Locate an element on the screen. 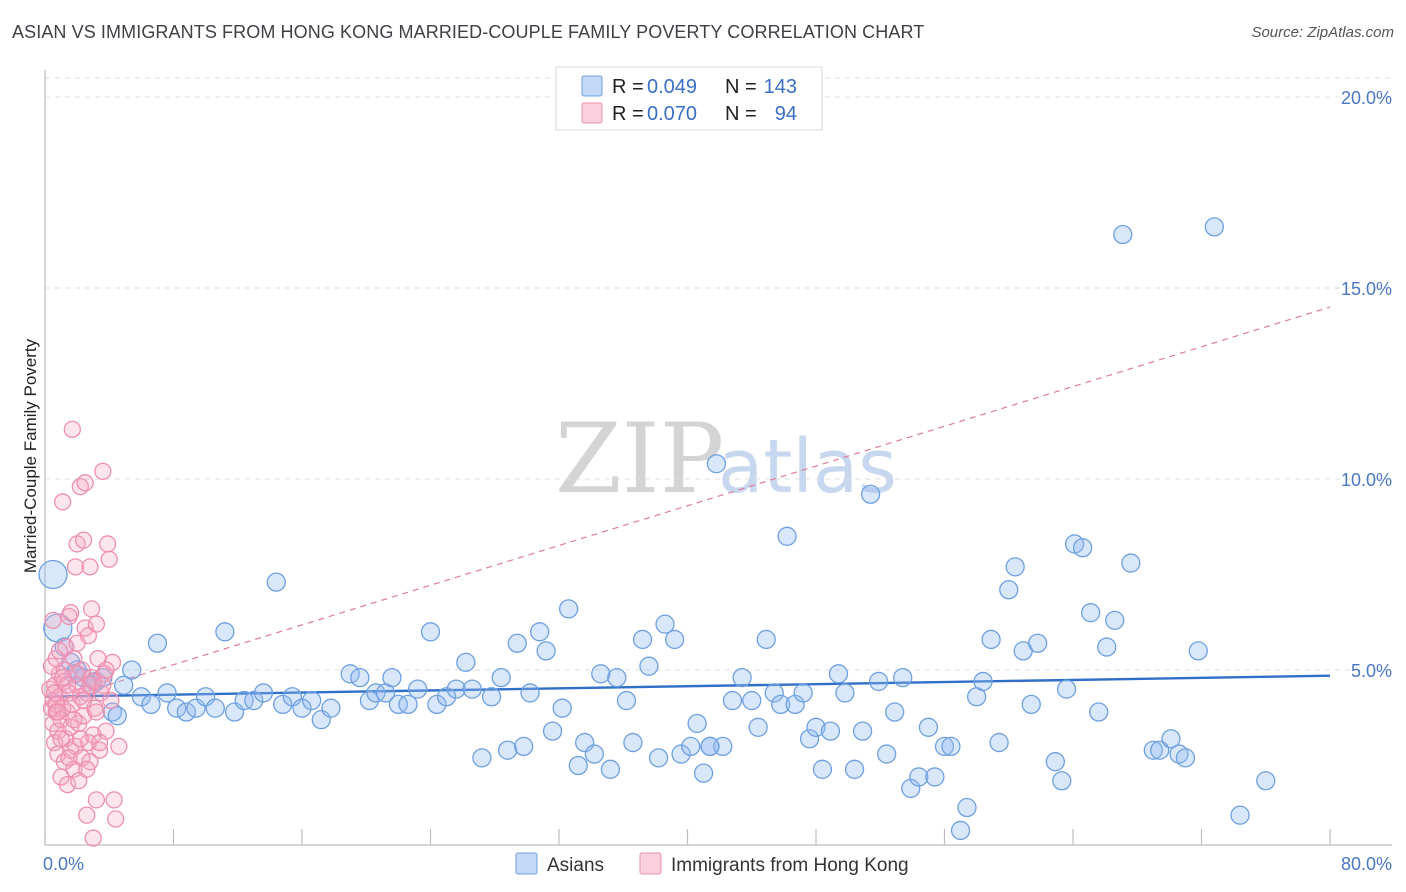 Image resolution: width=1406 pixels, height=892 pixels. legend-n-value-asians: 143 is located at coordinates (780, 87).